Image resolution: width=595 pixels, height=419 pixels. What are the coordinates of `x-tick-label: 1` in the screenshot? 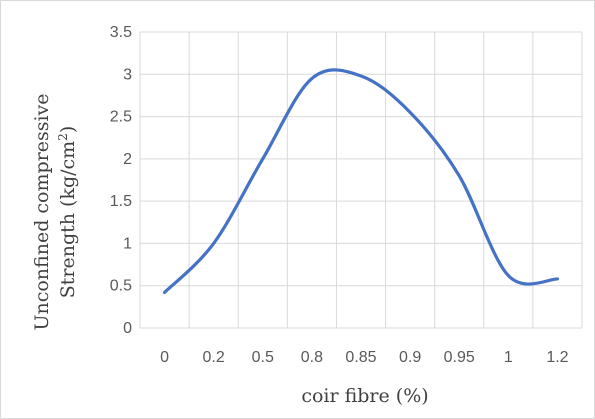 It's located at (508, 357).